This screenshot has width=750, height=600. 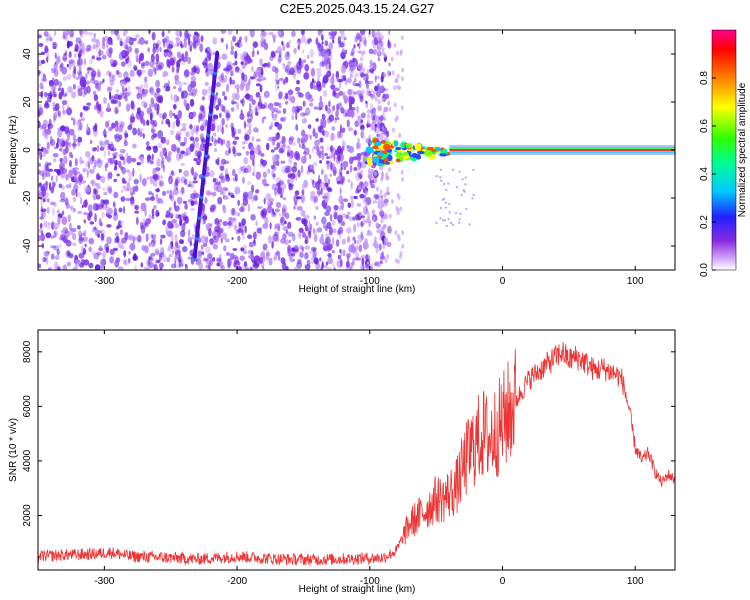 What do you see at coordinates (27, 406) in the screenshot?
I see `y-tick-label: 6000` at bounding box center [27, 406].